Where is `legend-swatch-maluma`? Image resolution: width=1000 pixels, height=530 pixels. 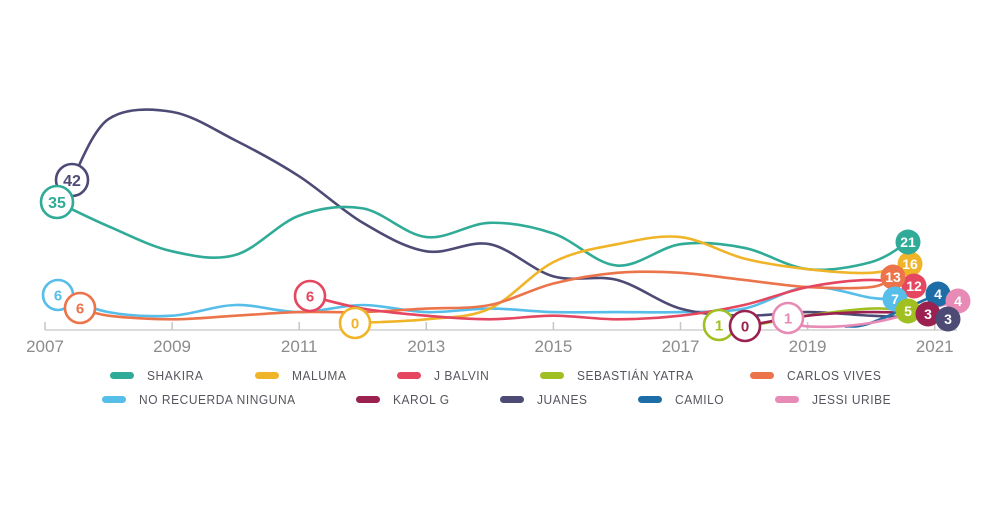 legend-swatch-maluma is located at coordinates (266, 375).